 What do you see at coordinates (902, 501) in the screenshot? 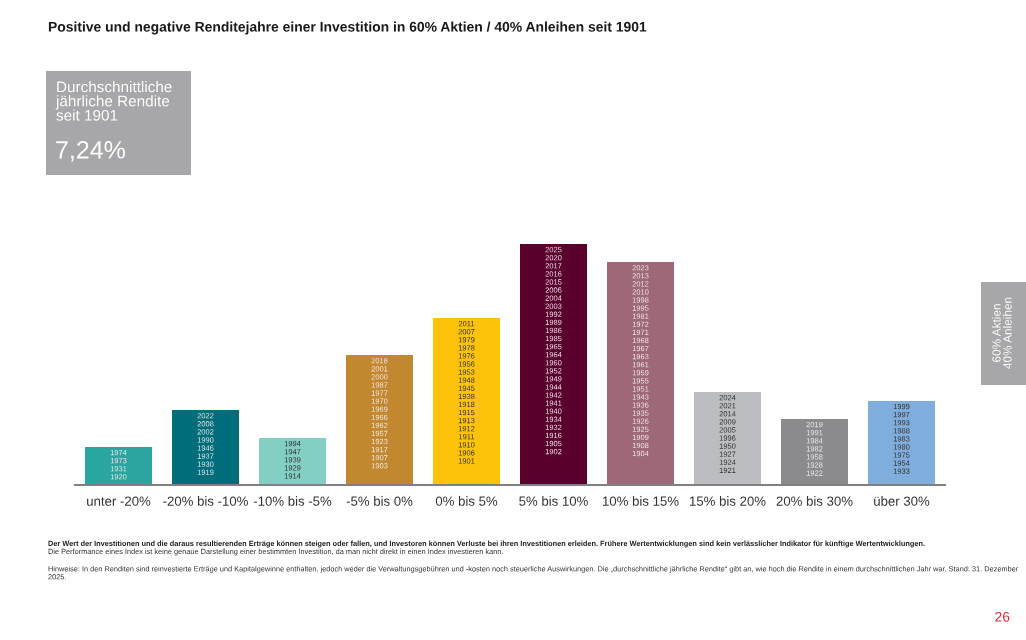
I see `x-tick-label: über 30%` at bounding box center [902, 501].